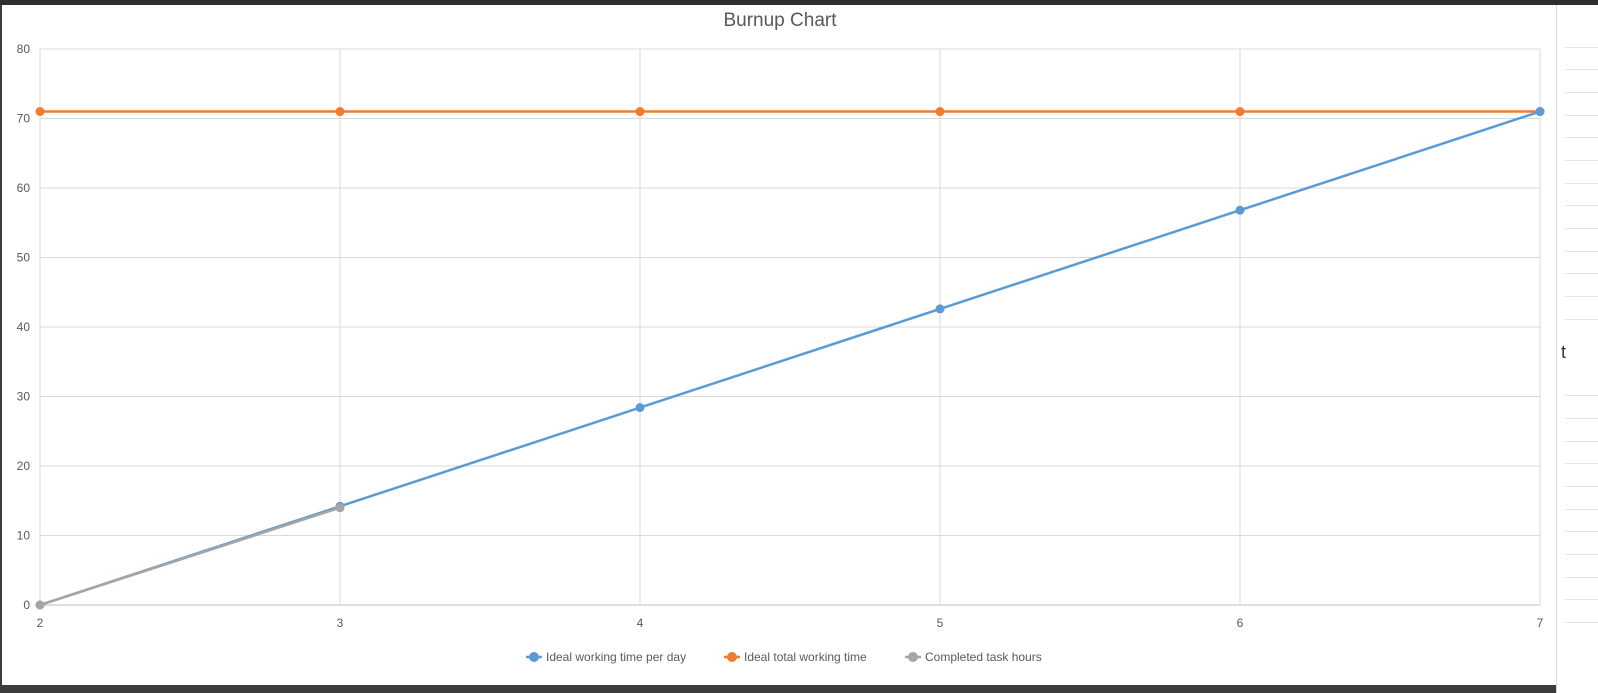  I want to click on y-tick-label: 40, so click(24, 327).